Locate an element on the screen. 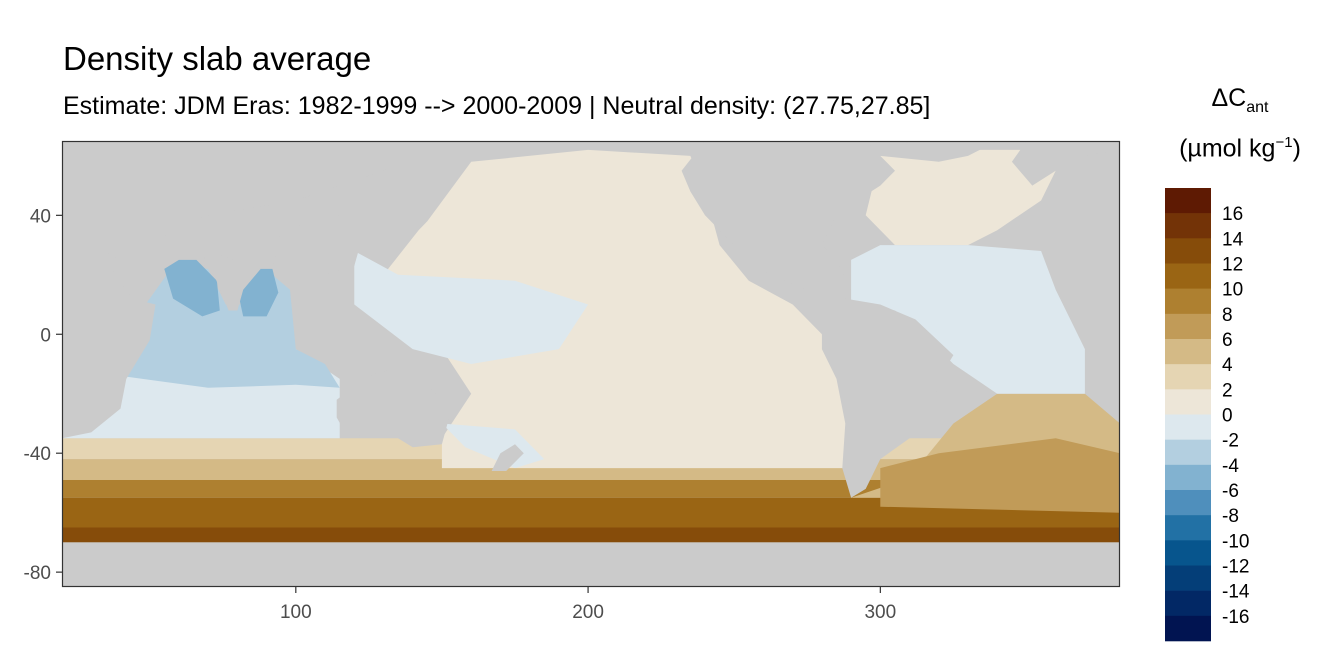 The width and height of the screenshot is (1344, 672). y-tick-label: -40 is located at coordinates (37, 454).